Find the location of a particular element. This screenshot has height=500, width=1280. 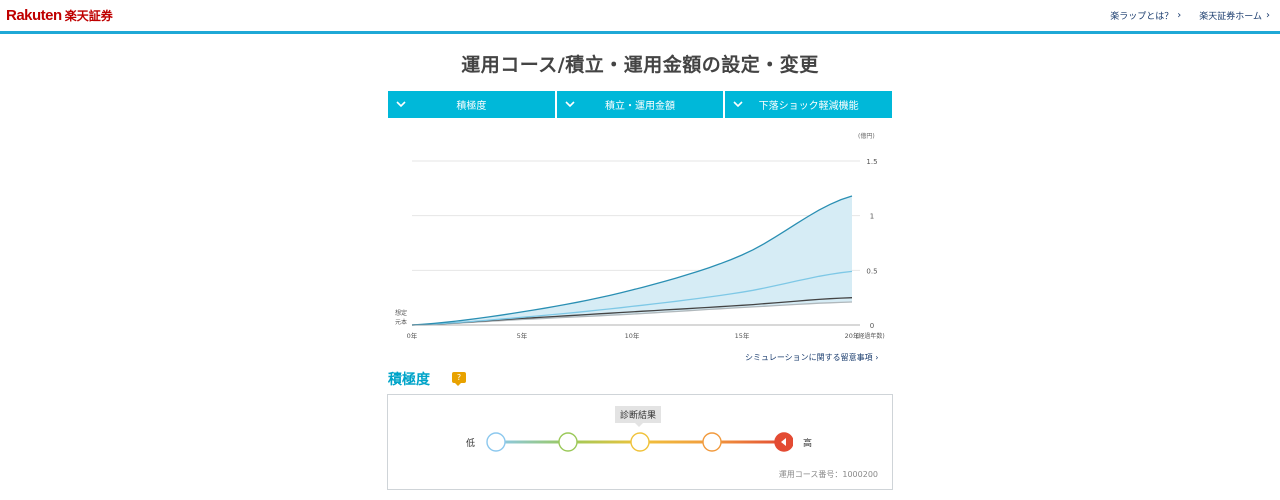

y-unit-label: (億円) is located at coordinates (866, 136).